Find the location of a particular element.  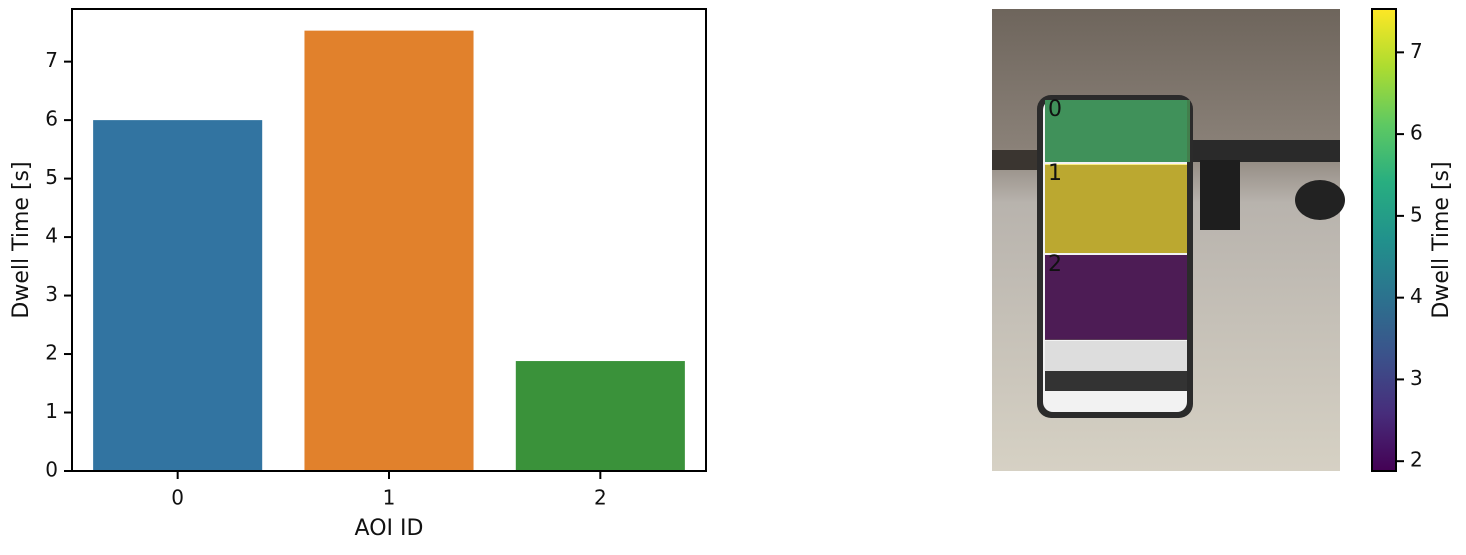

colorbar-tick-label: 3 is located at coordinates (1416, 378).